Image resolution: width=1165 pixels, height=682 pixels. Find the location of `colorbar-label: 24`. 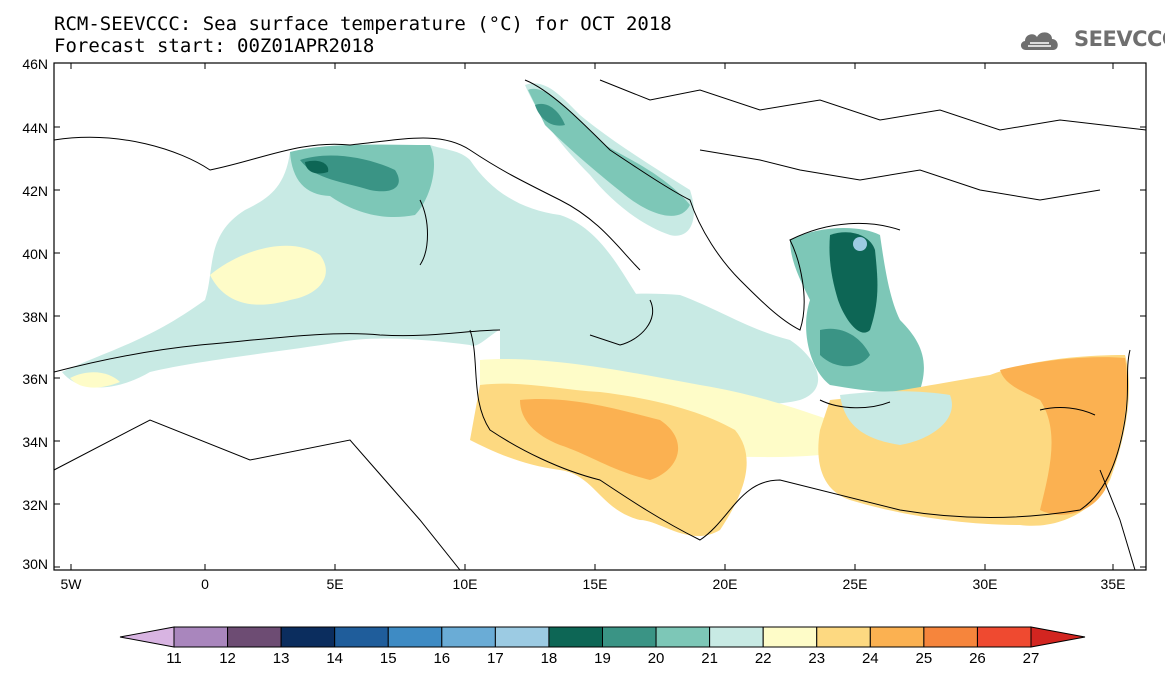

colorbar-label: 24 is located at coordinates (870, 658).